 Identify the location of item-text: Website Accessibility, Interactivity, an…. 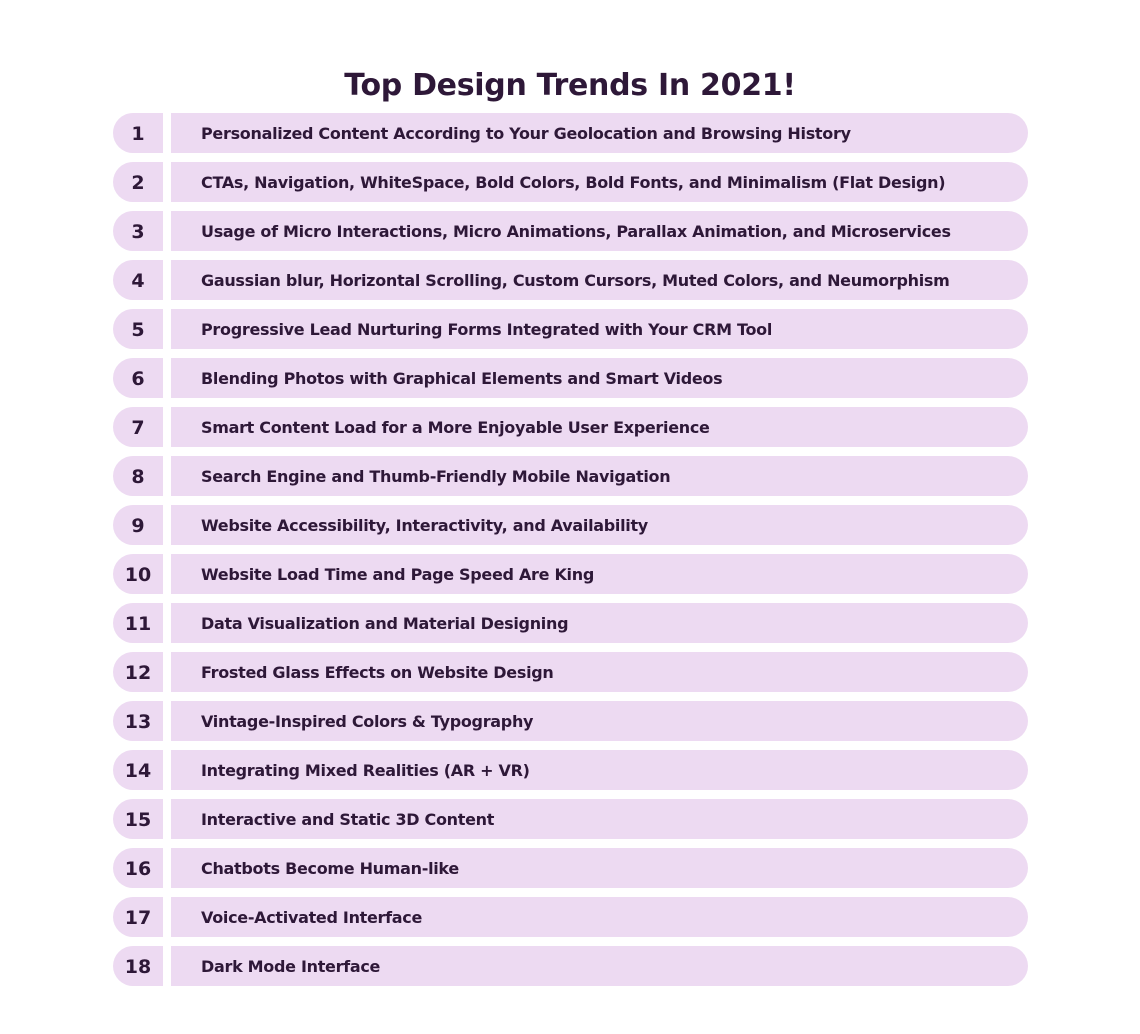
(599, 525).